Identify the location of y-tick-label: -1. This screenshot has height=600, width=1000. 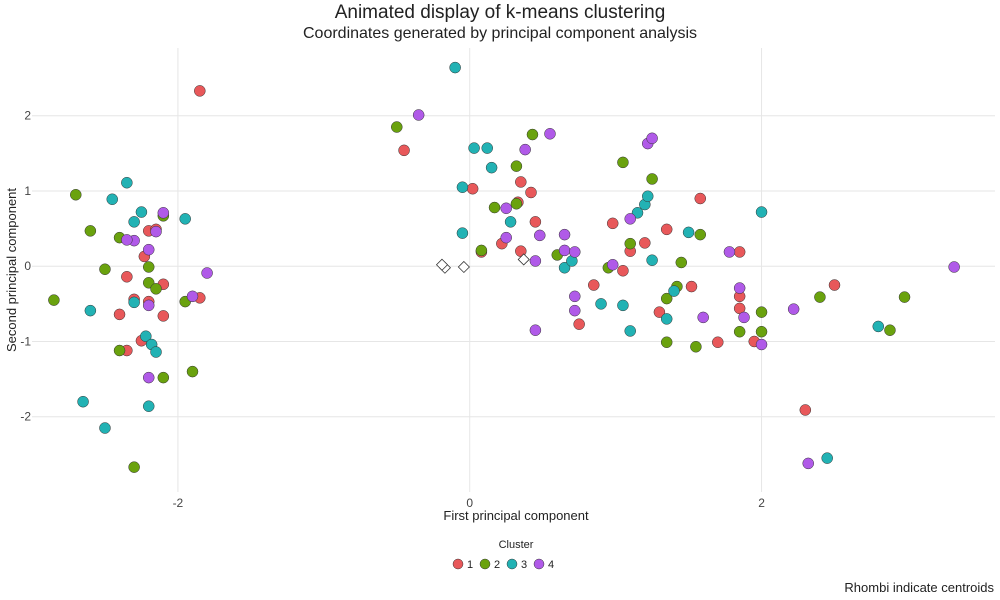
(25, 341).